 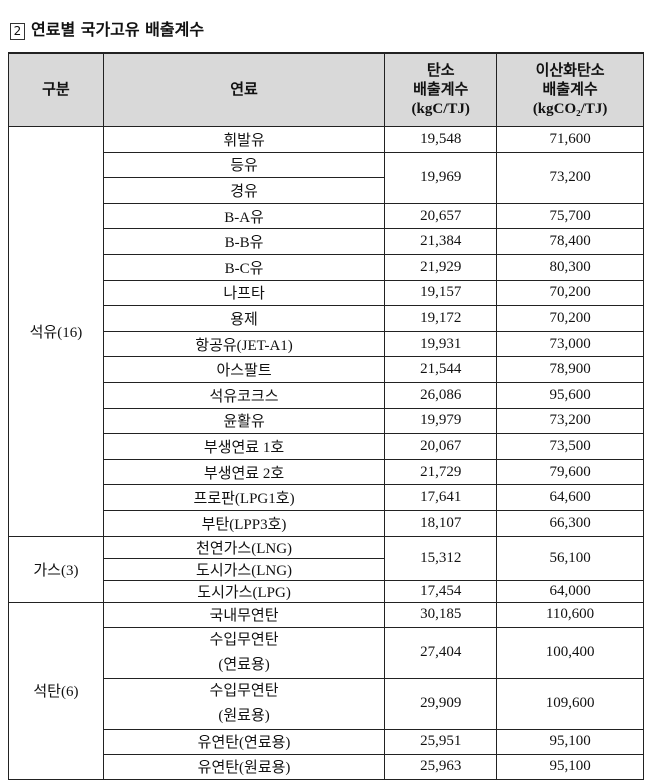 I want to click on fuel-cell: 부생연료 1호, so click(x=244, y=446).